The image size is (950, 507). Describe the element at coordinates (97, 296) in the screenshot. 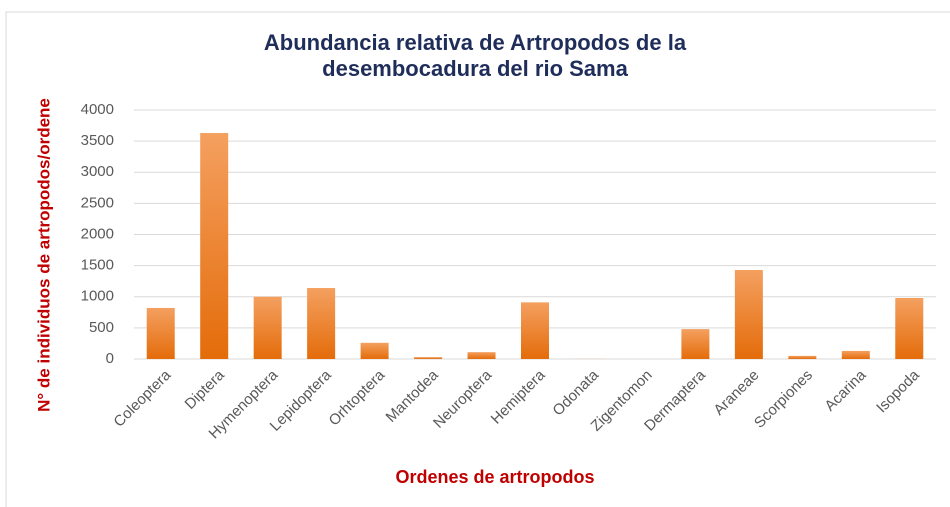

I see `y-tick-label: 1000` at that location.